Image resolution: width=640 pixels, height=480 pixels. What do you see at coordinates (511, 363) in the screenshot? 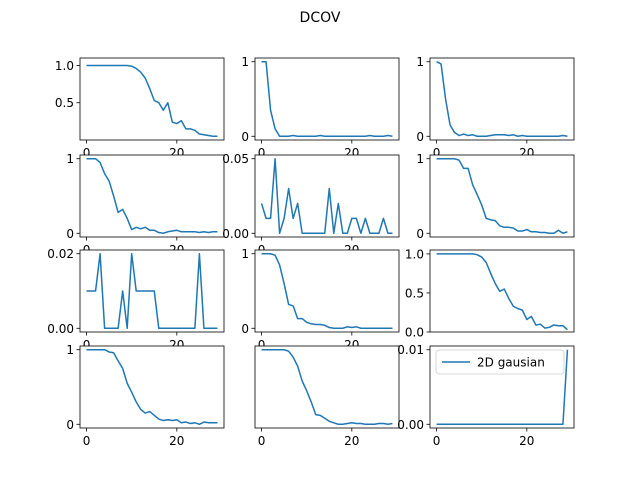
I see `legend-label: 2D gausian` at bounding box center [511, 363].